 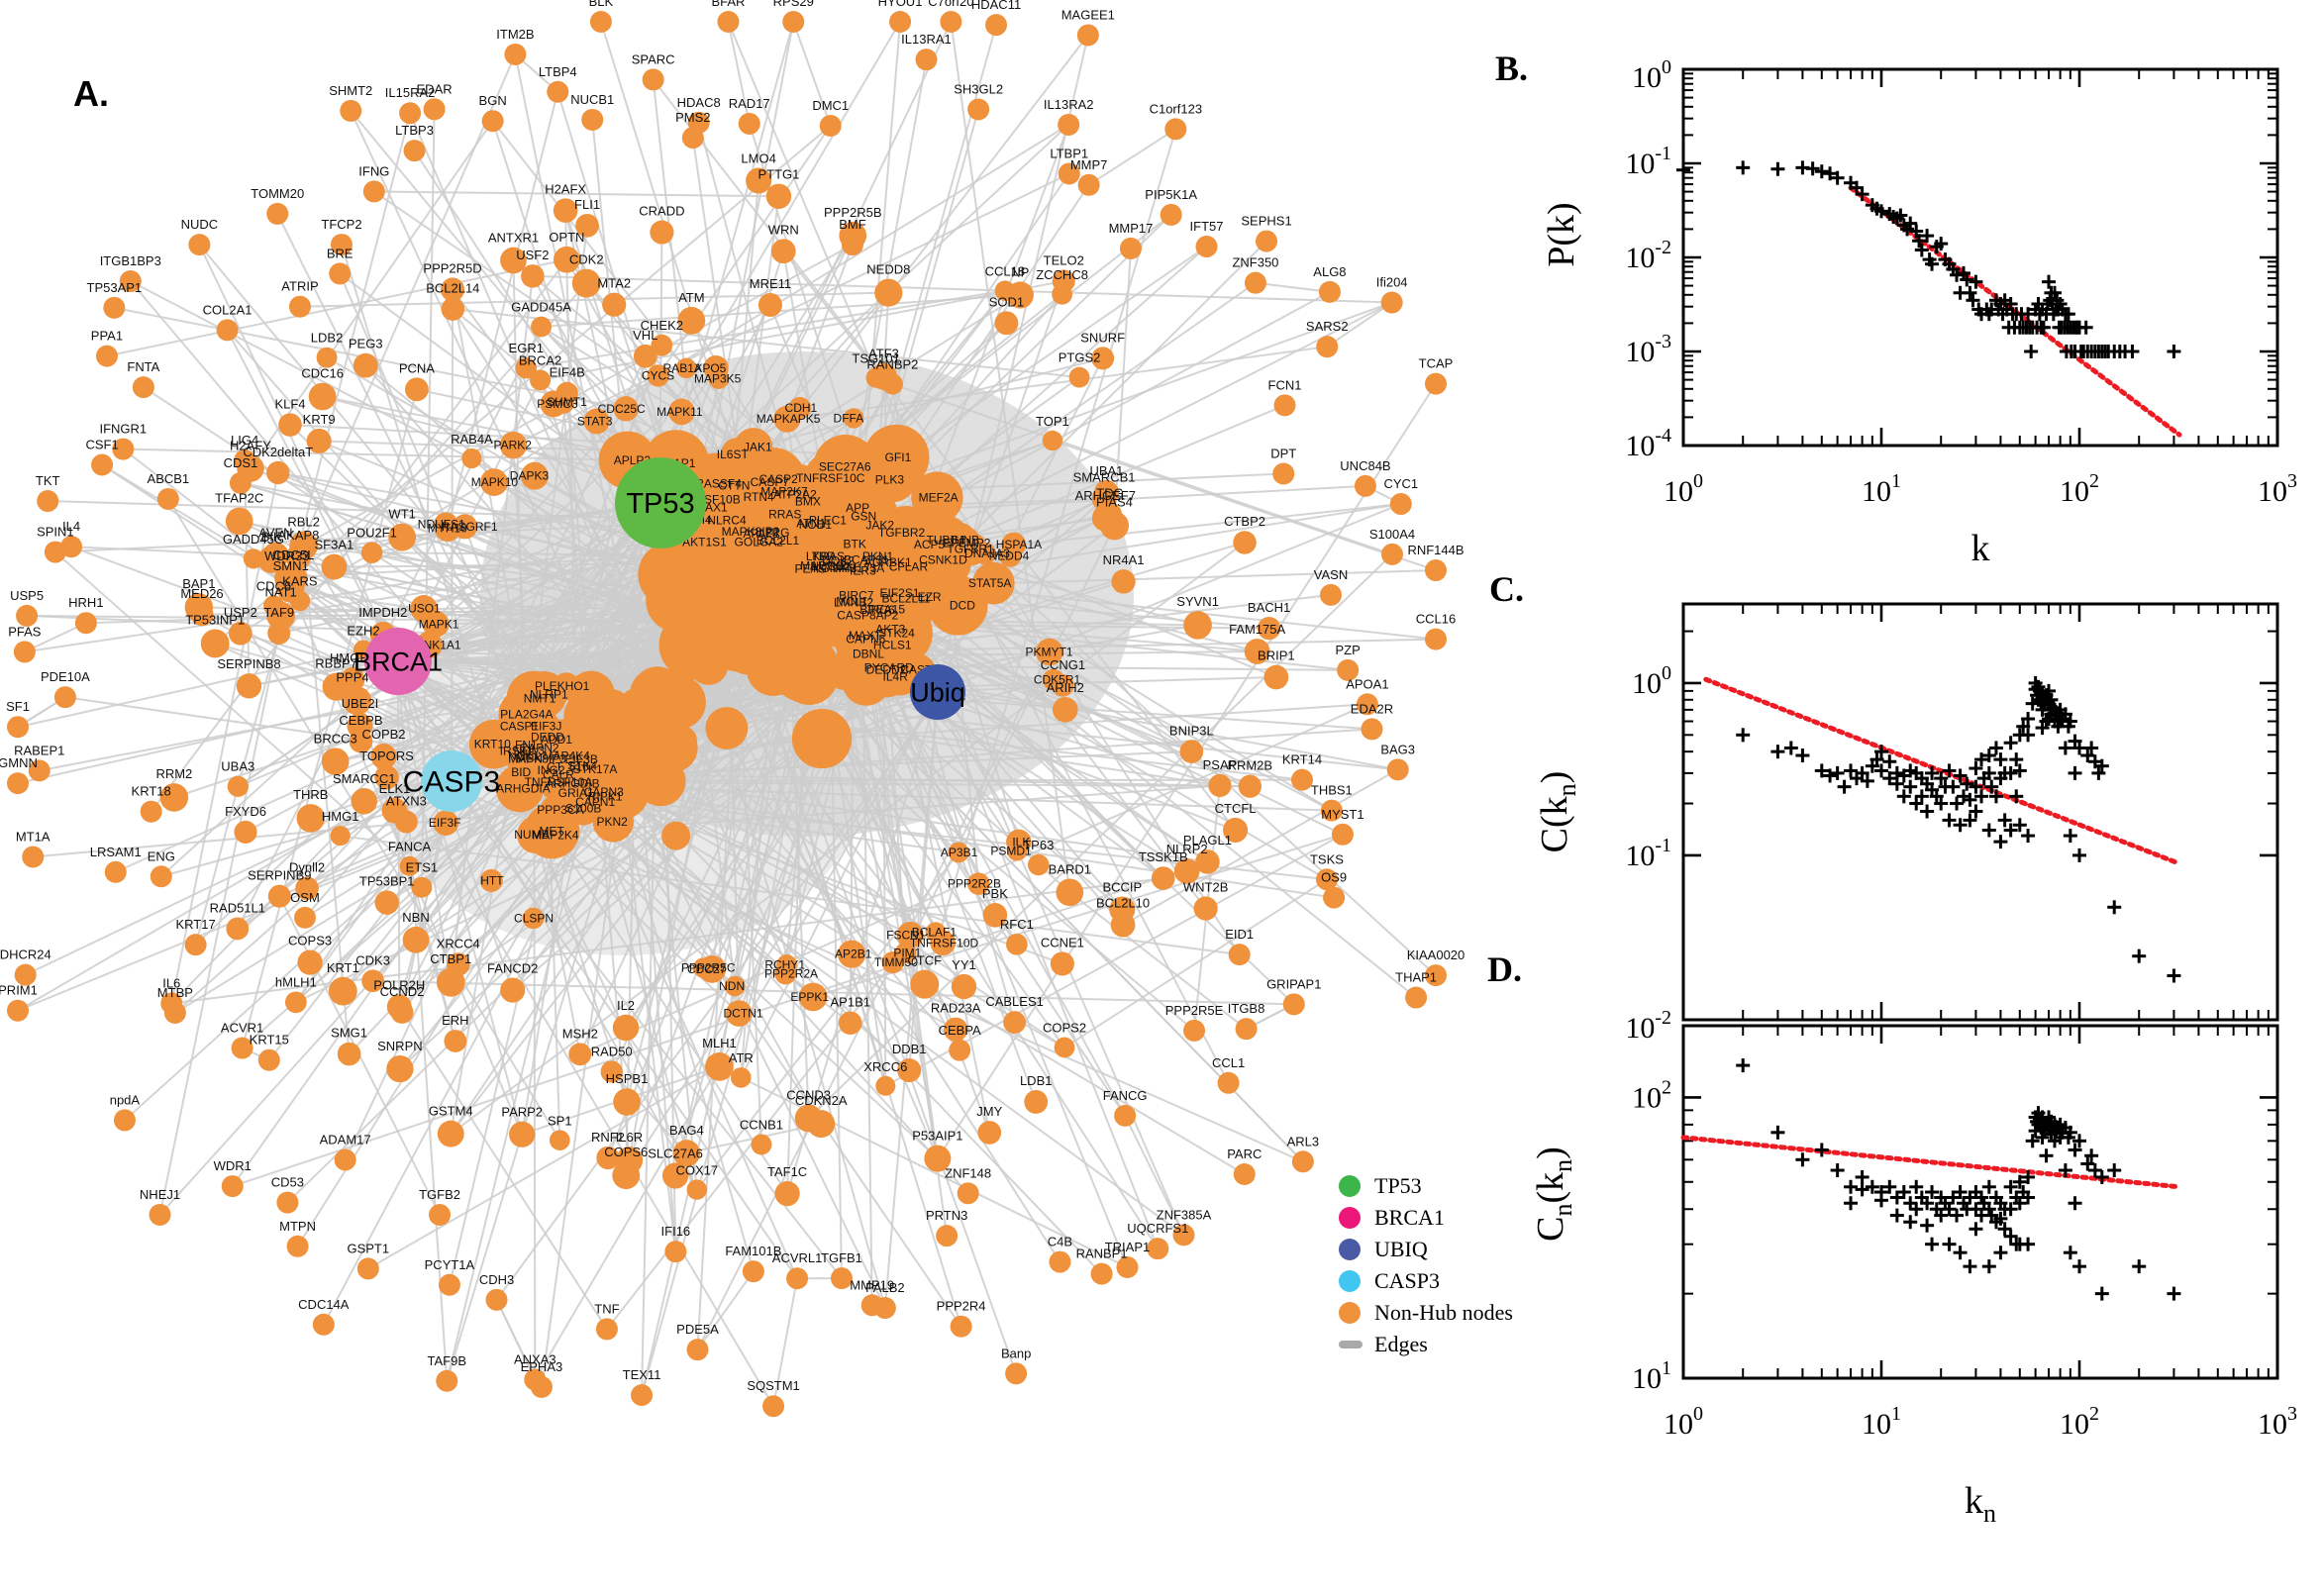 What do you see at coordinates (1342, 814) in the screenshot?
I see `gene-label: MYST1` at bounding box center [1342, 814].